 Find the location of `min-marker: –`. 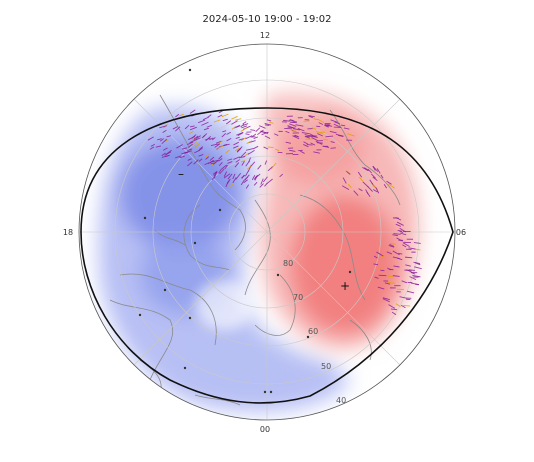

min-marker: – is located at coordinates (181, 174).